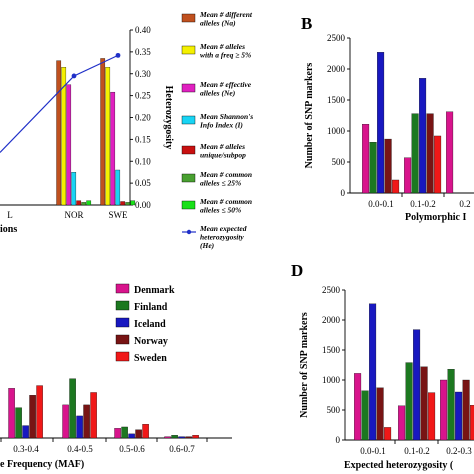 This screenshot has width=474, height=474. Describe the element at coordinates (331, 380) in the screenshot. I see `panel-d-ytick-label: 1000` at that location.